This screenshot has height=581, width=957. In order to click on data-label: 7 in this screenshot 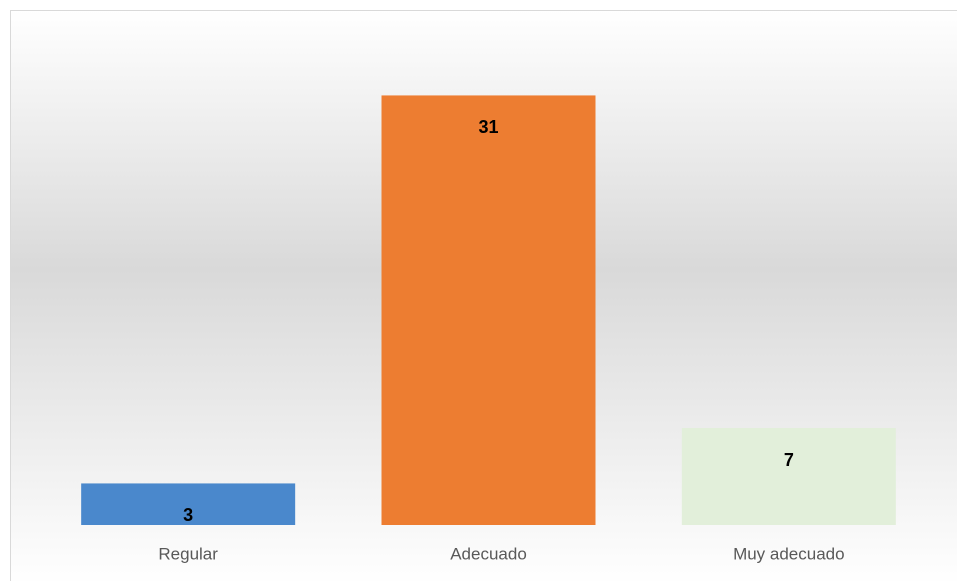, I will do `click(789, 460)`.